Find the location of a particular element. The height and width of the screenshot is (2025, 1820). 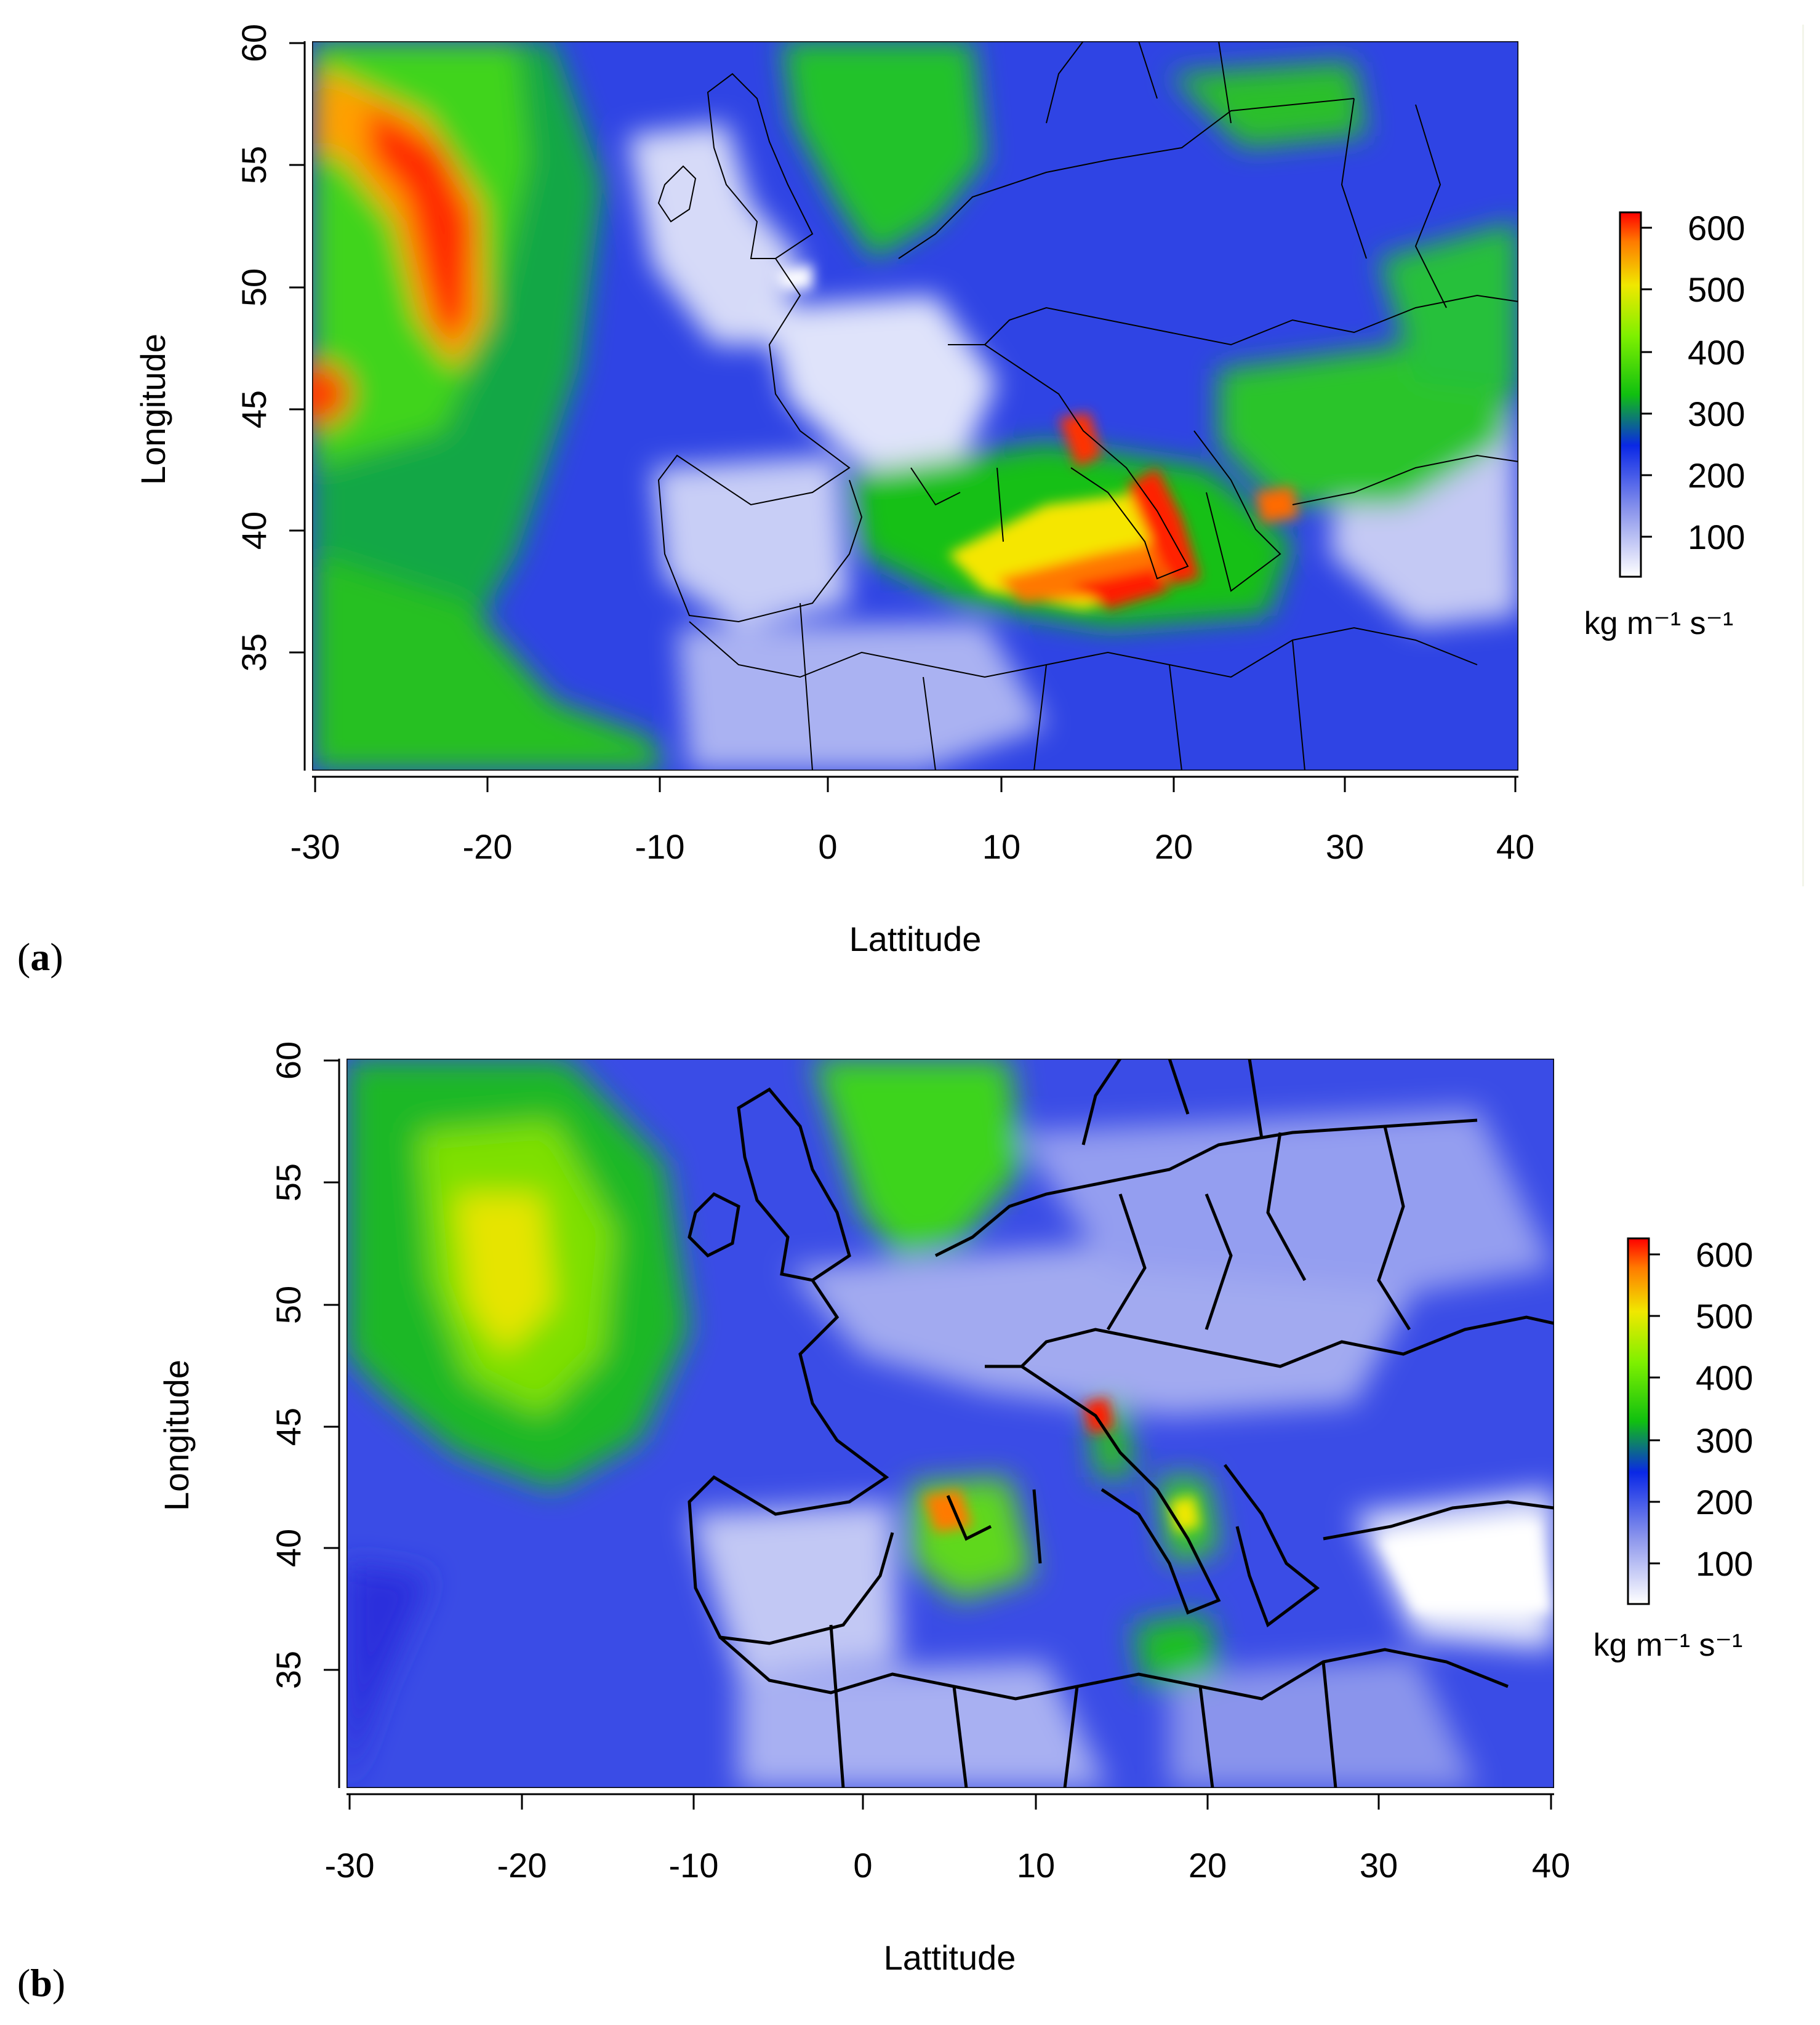

panel-tag-a: (a) is located at coordinates (40, 957).